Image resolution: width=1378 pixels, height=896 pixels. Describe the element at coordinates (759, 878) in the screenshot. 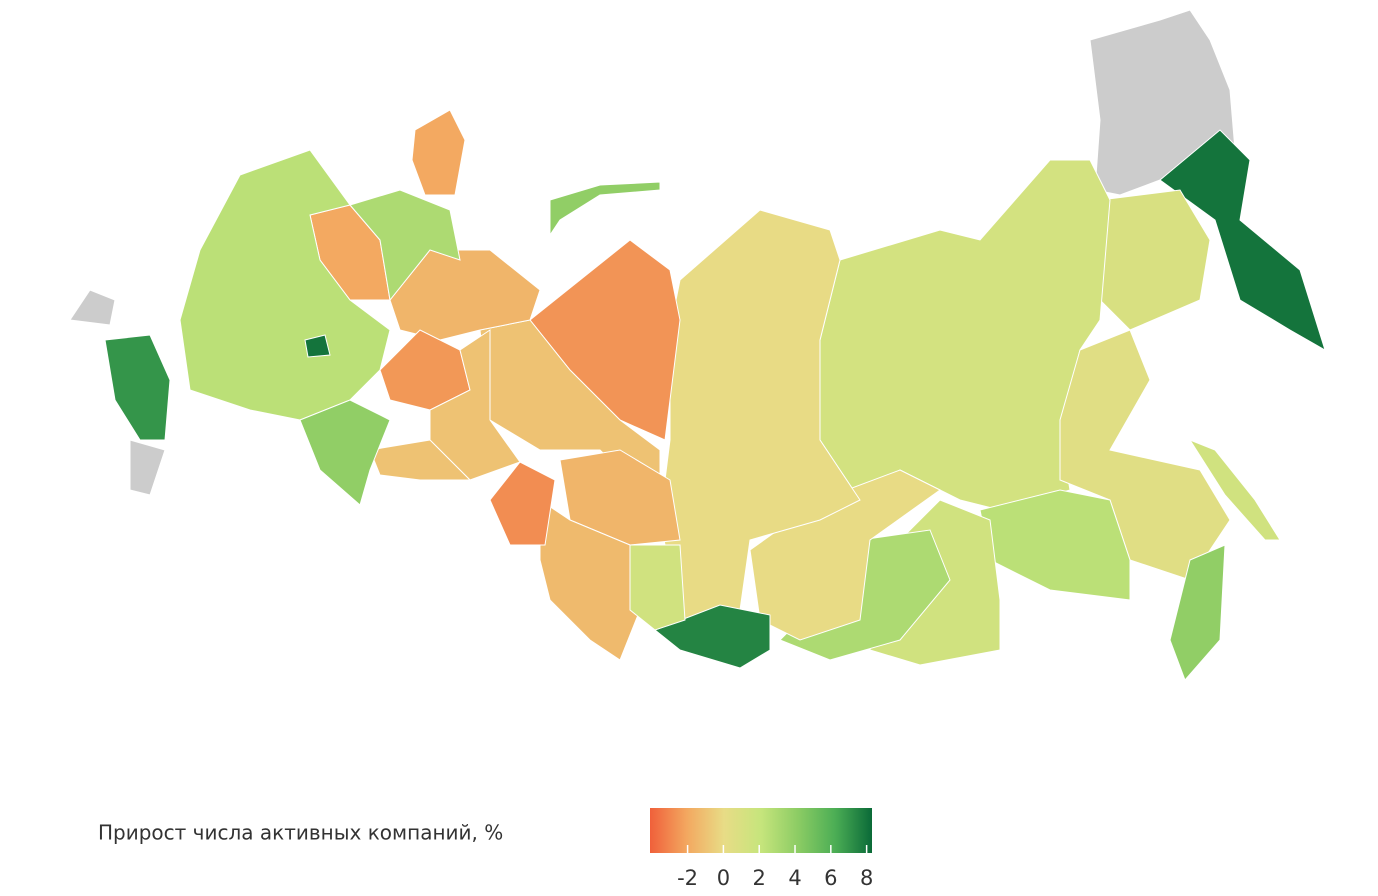

I see `colorbar-tick-label: 2` at that location.